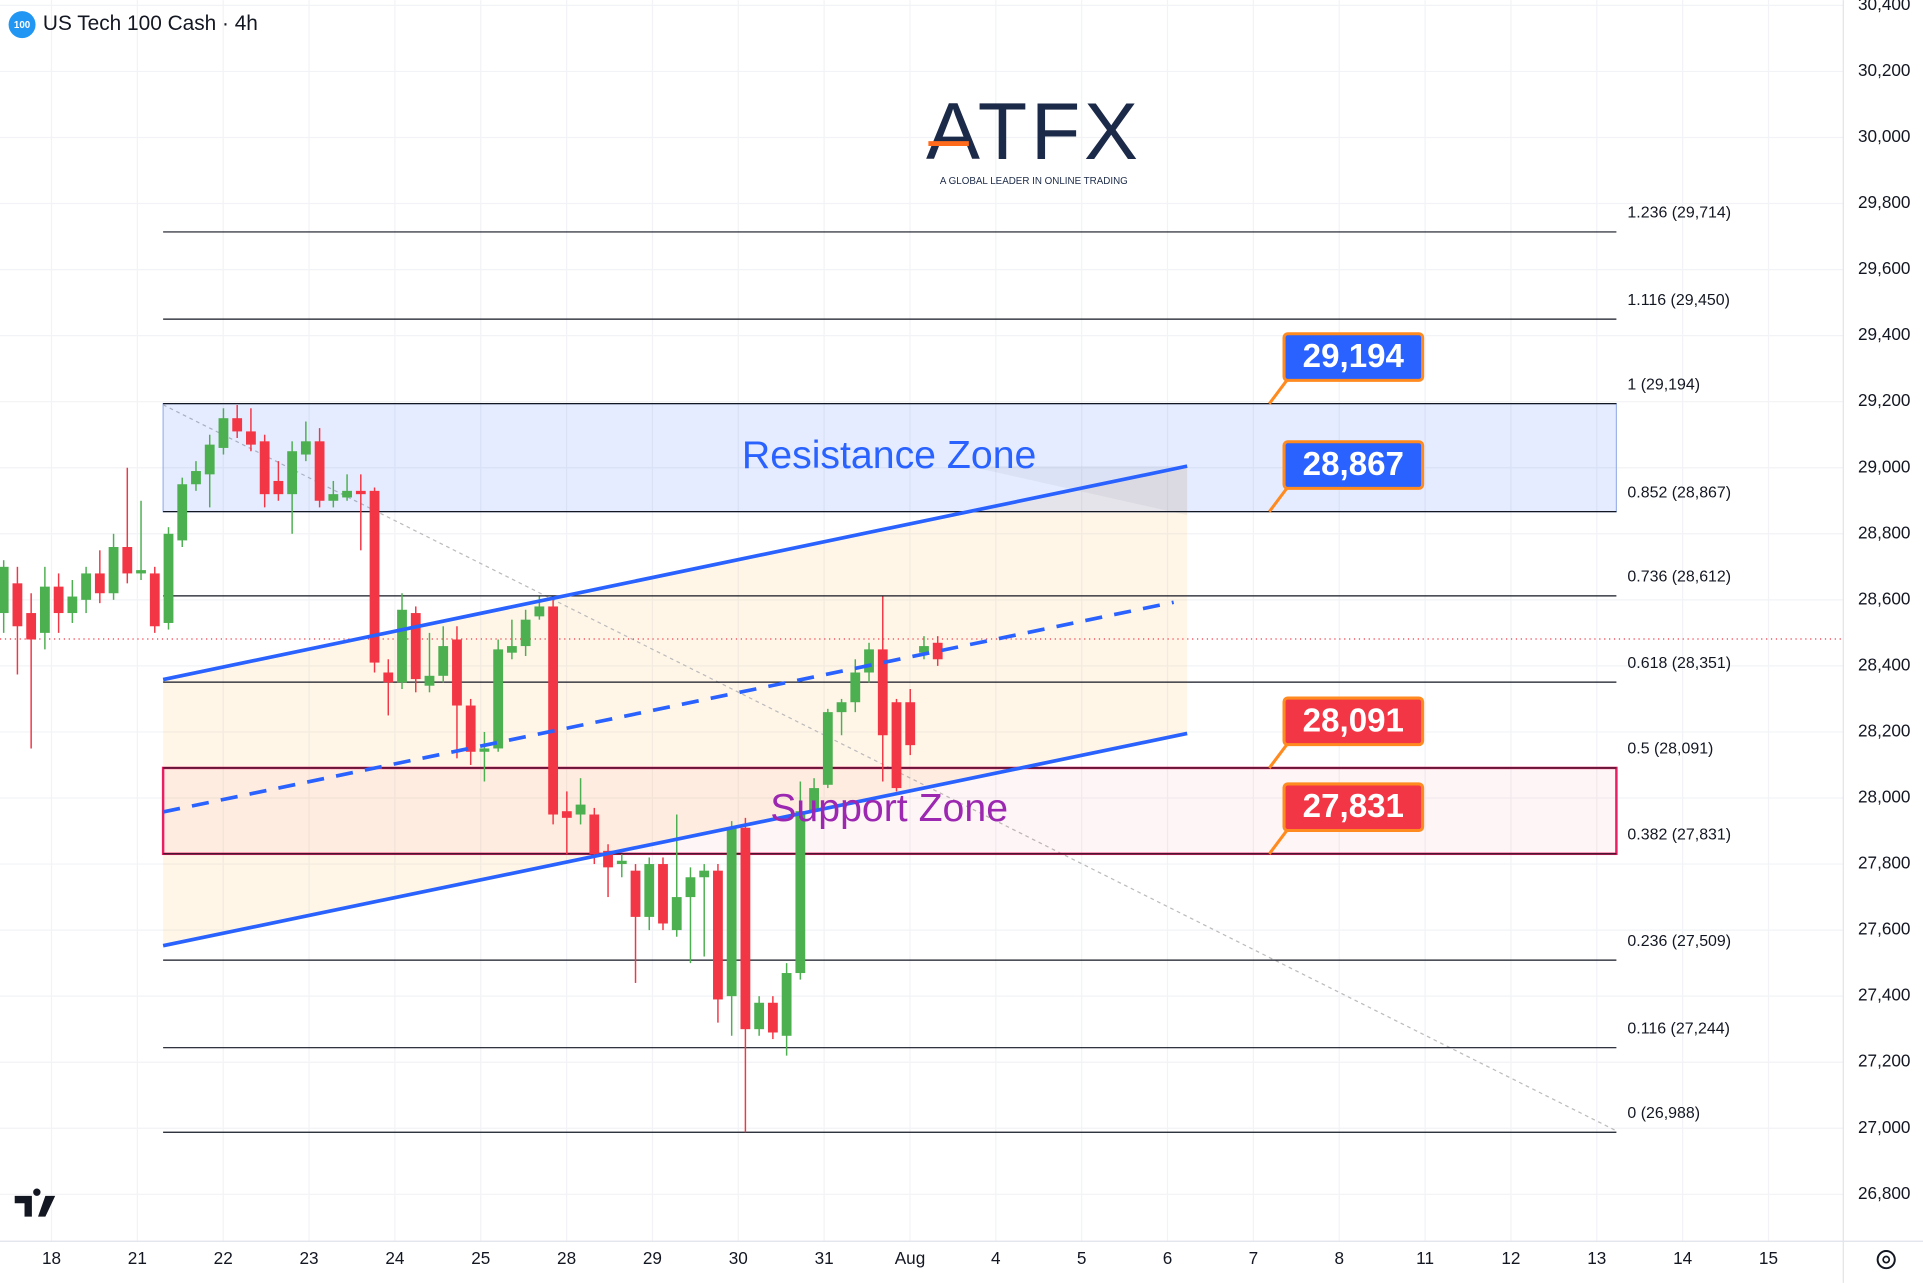 The image size is (1923, 1283). Describe the element at coordinates (675, 839) in the screenshot. I see `channel-lower` at that location.